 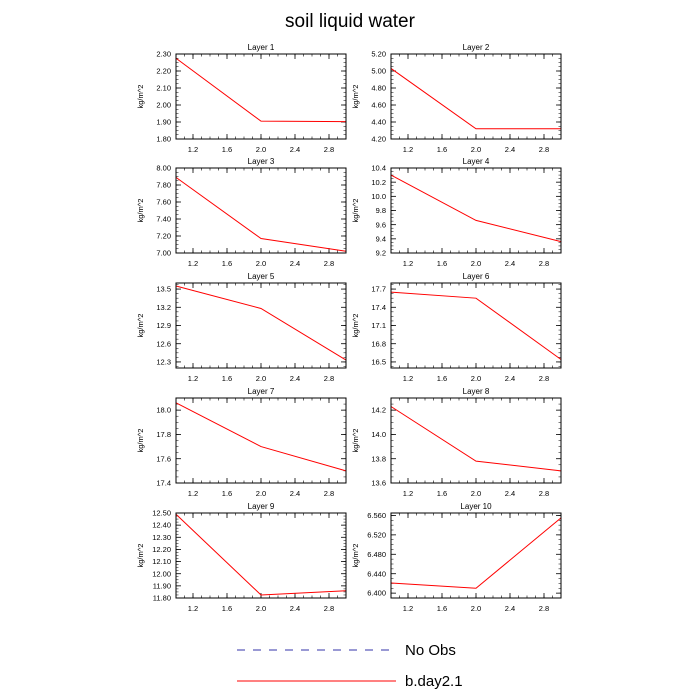 I want to click on y-tick-label: 9.6, so click(x=381, y=224).